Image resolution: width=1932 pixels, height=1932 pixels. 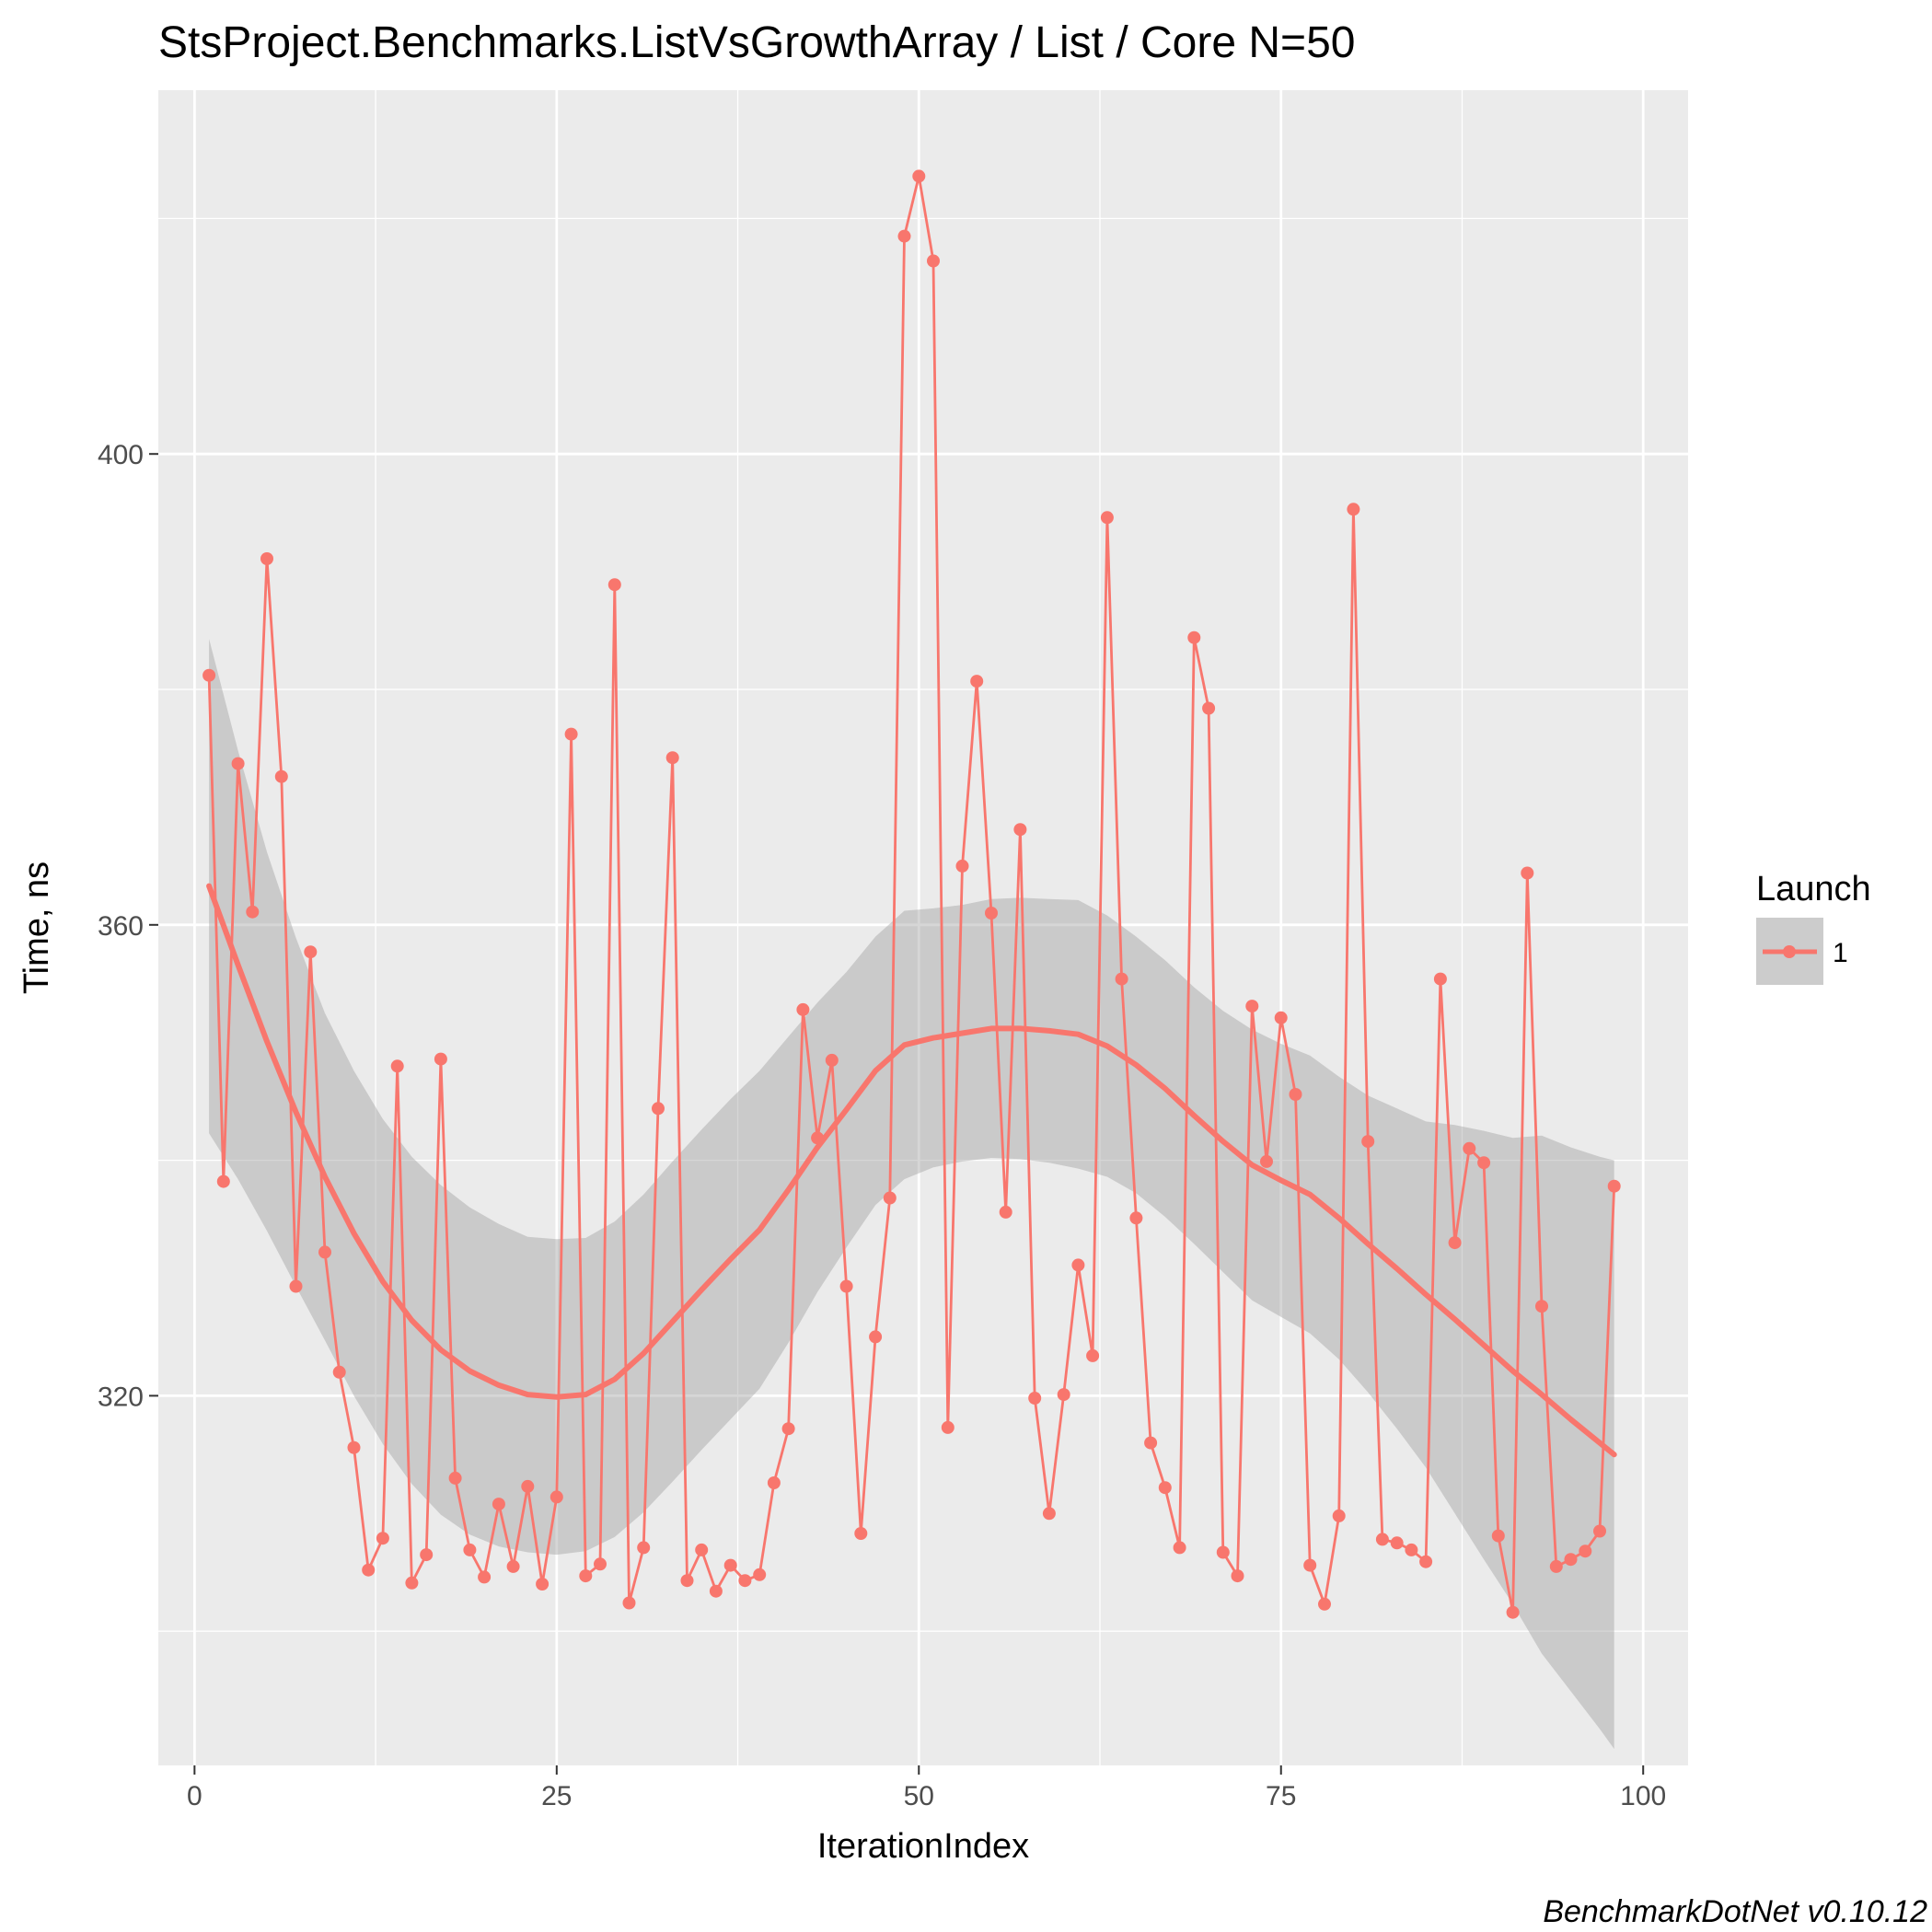 What do you see at coordinates (556, 1796) in the screenshot?
I see `x-tick-label: 25` at bounding box center [556, 1796].